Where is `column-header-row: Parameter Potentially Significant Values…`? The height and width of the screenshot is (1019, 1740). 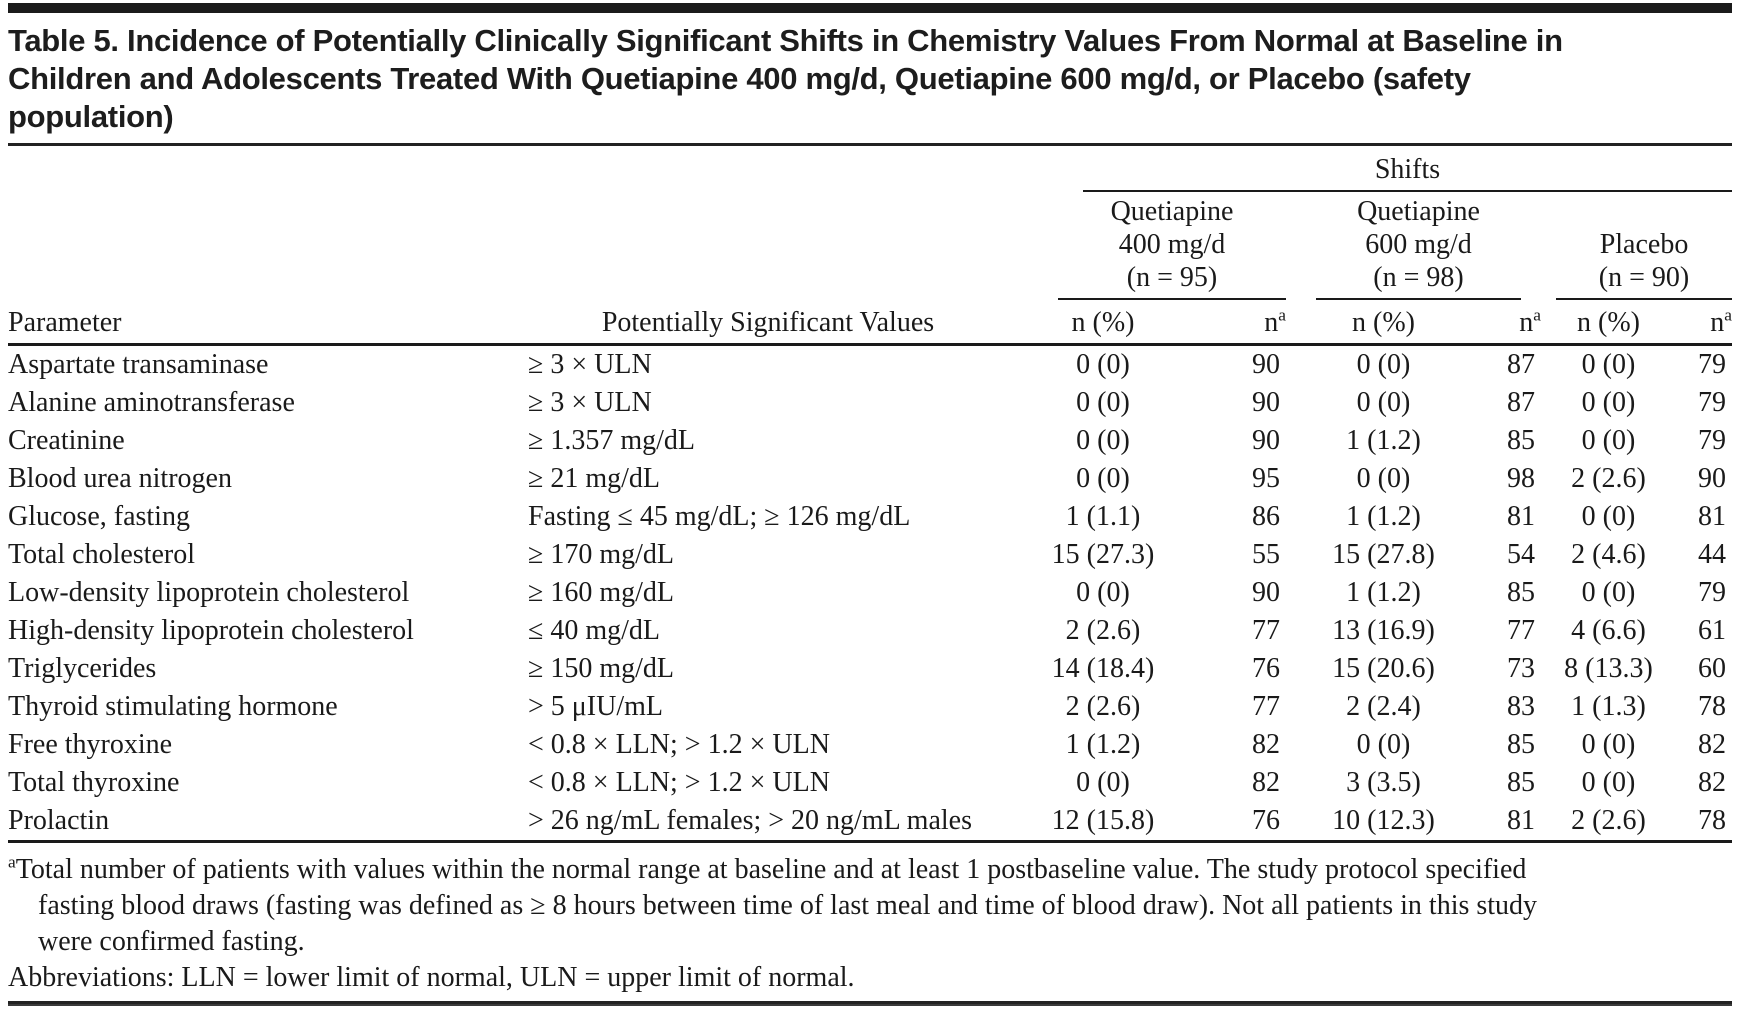 column-header-row: Parameter Potentially Significant Values… is located at coordinates (870, 323).